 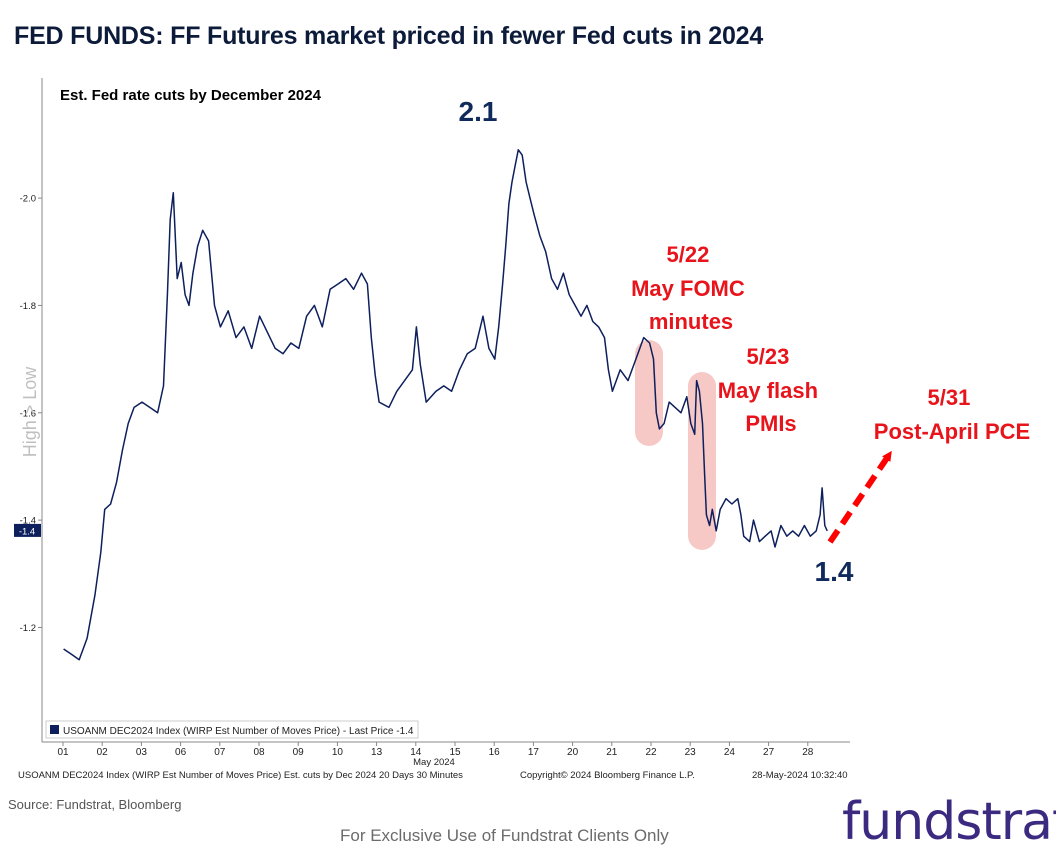 I want to click on x-tick-label: 01, so click(x=63, y=752).